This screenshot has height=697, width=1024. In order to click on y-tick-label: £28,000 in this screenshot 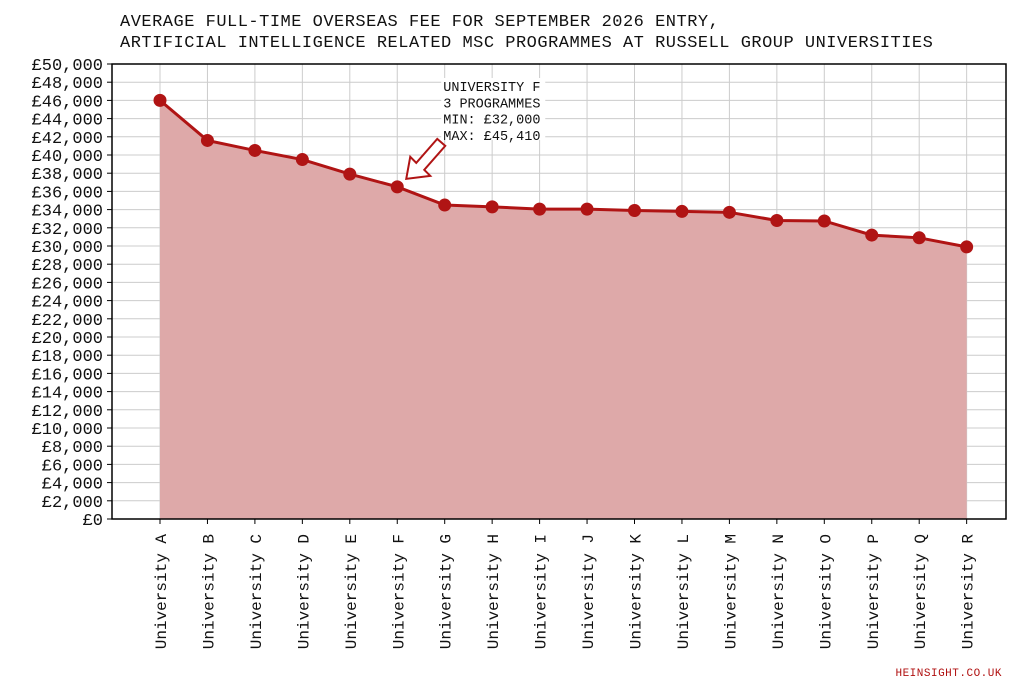, I will do `click(67, 266)`.